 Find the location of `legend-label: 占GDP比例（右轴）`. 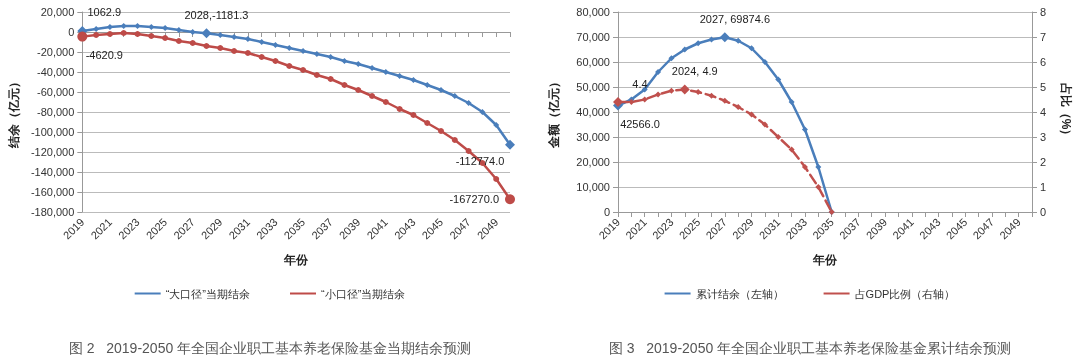

legend-label: 占GDP比例（右轴） is located at coordinates (905, 293).